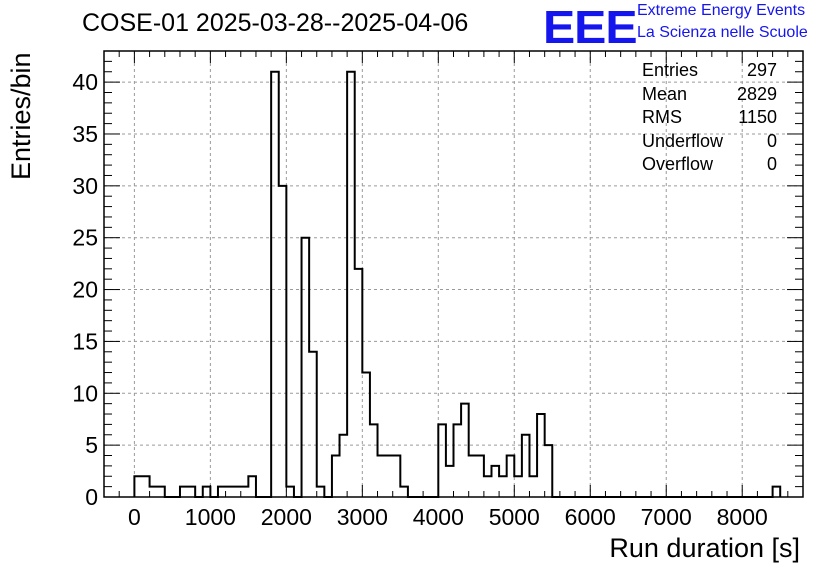  I want to click on stat-label: Underflow, so click(683, 140).